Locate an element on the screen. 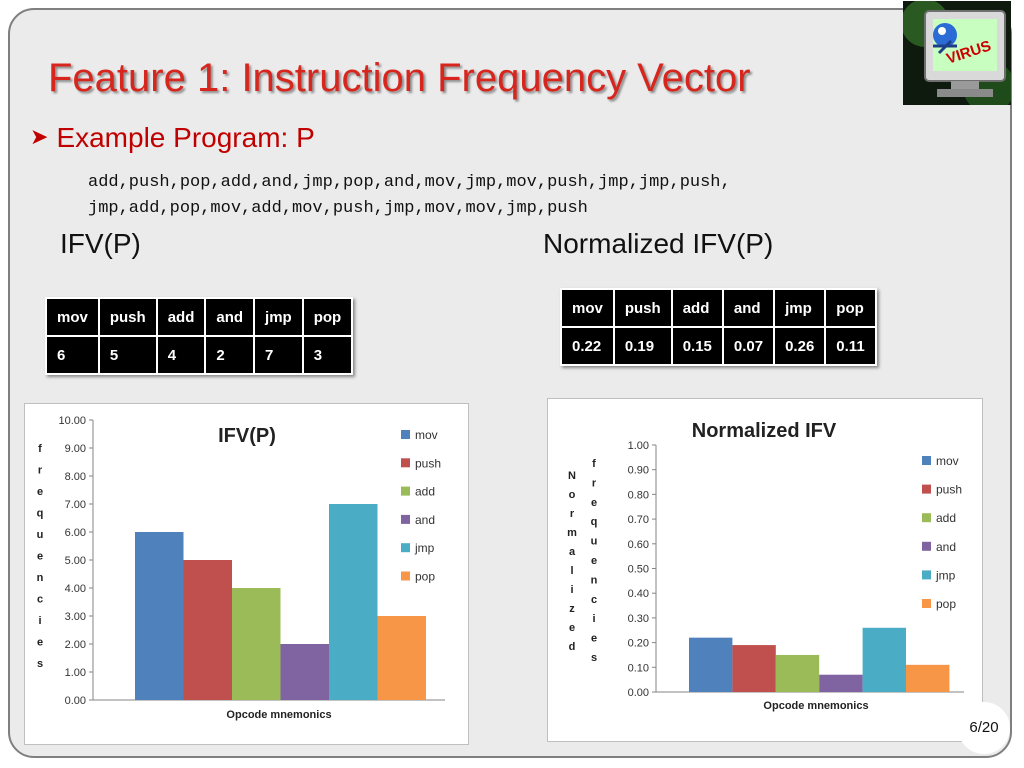 The image size is (1024, 768). legend-label-and: and is located at coordinates (425, 520).